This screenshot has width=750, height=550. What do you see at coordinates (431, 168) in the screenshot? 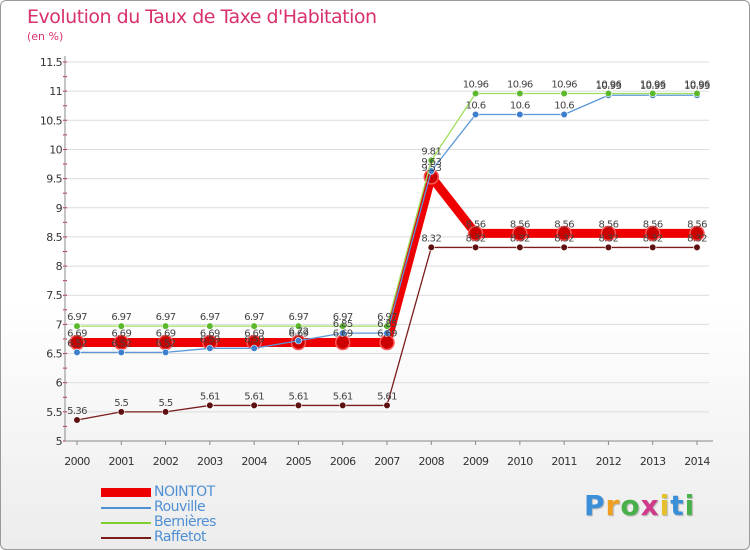
I see `data-label: 9.53` at bounding box center [431, 168].